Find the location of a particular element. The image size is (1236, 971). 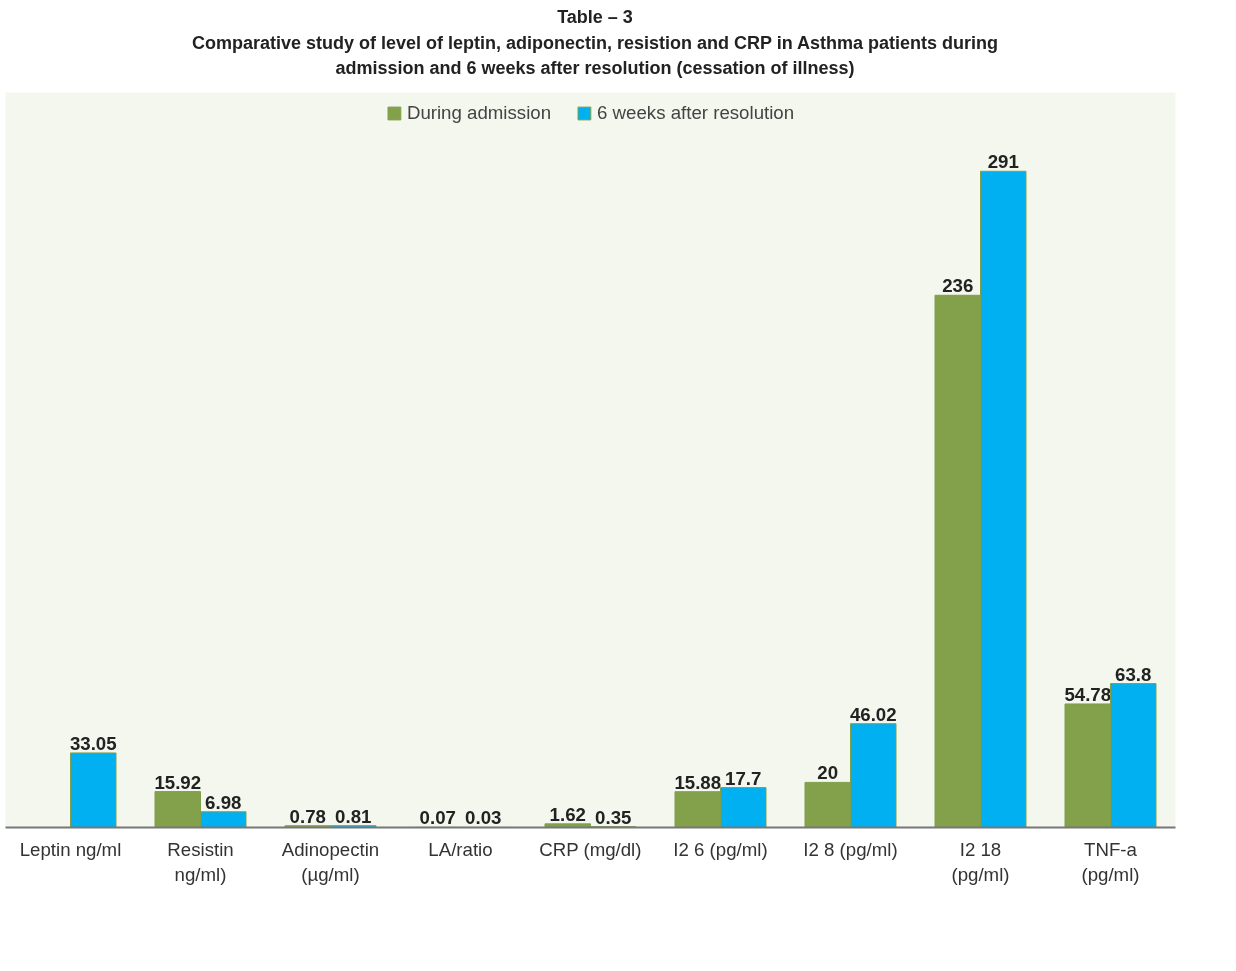

data-label: 1.62 is located at coordinates (567, 814).